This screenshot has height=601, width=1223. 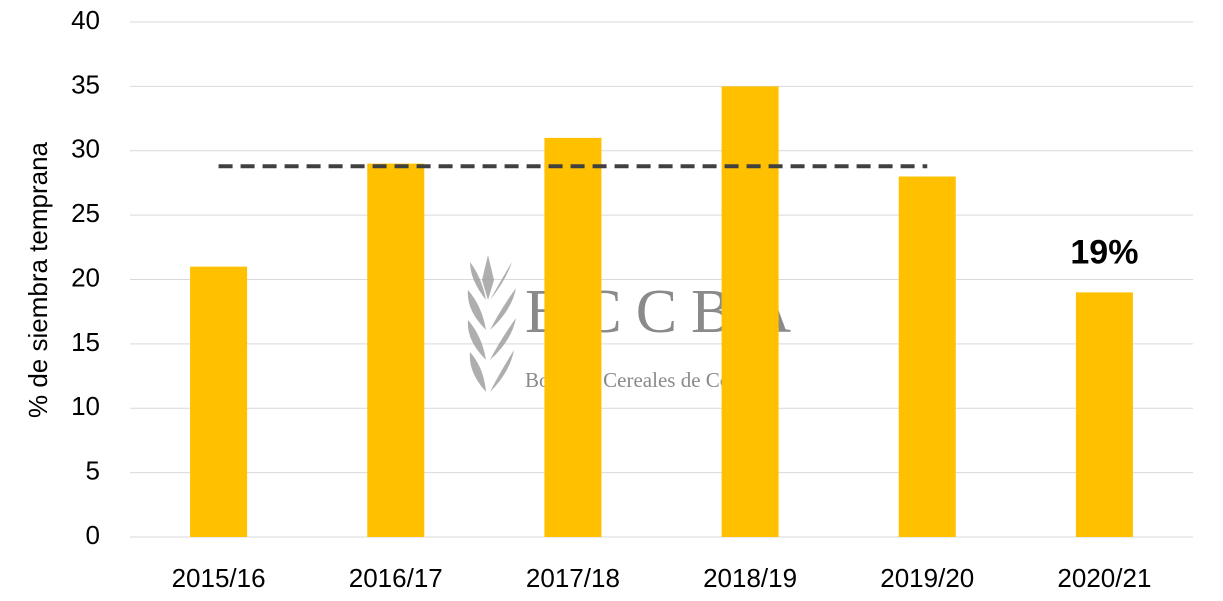 What do you see at coordinates (927, 578) in the screenshot?
I see `x-tick-label: 2019/20` at bounding box center [927, 578].